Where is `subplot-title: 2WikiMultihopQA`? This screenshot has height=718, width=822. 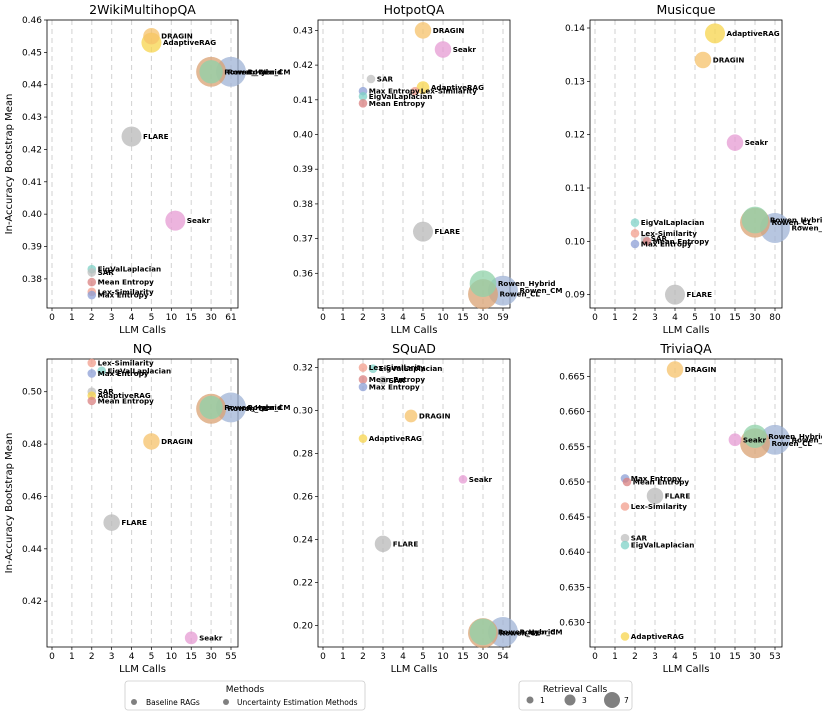 subplot-title: 2WikiMultihopQA is located at coordinates (142, 9).